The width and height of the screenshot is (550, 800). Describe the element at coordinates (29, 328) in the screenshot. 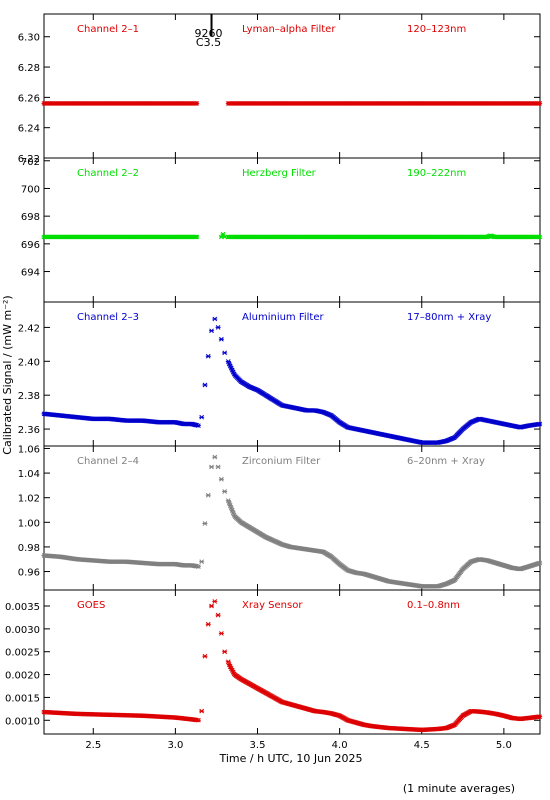

I see `y-tick-label: 2.42` at that location.